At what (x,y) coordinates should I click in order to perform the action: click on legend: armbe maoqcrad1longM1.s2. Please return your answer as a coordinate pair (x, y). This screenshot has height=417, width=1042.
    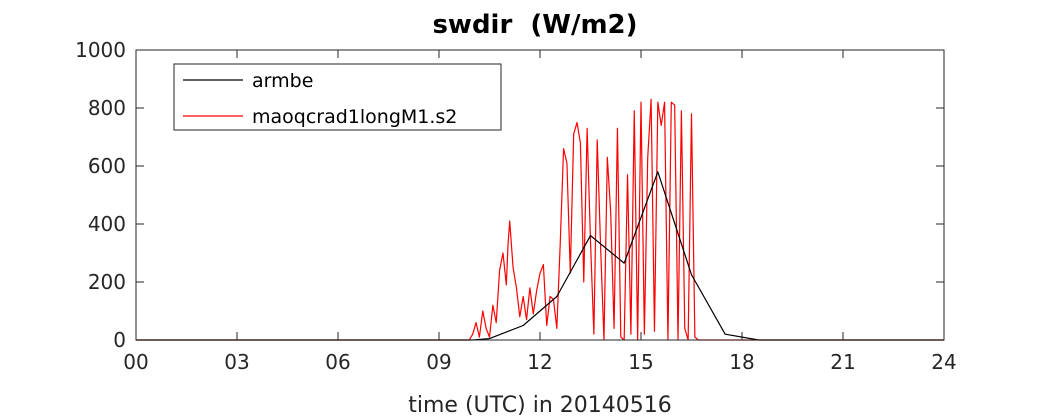
    Looking at the image, I should click on (337, 97).